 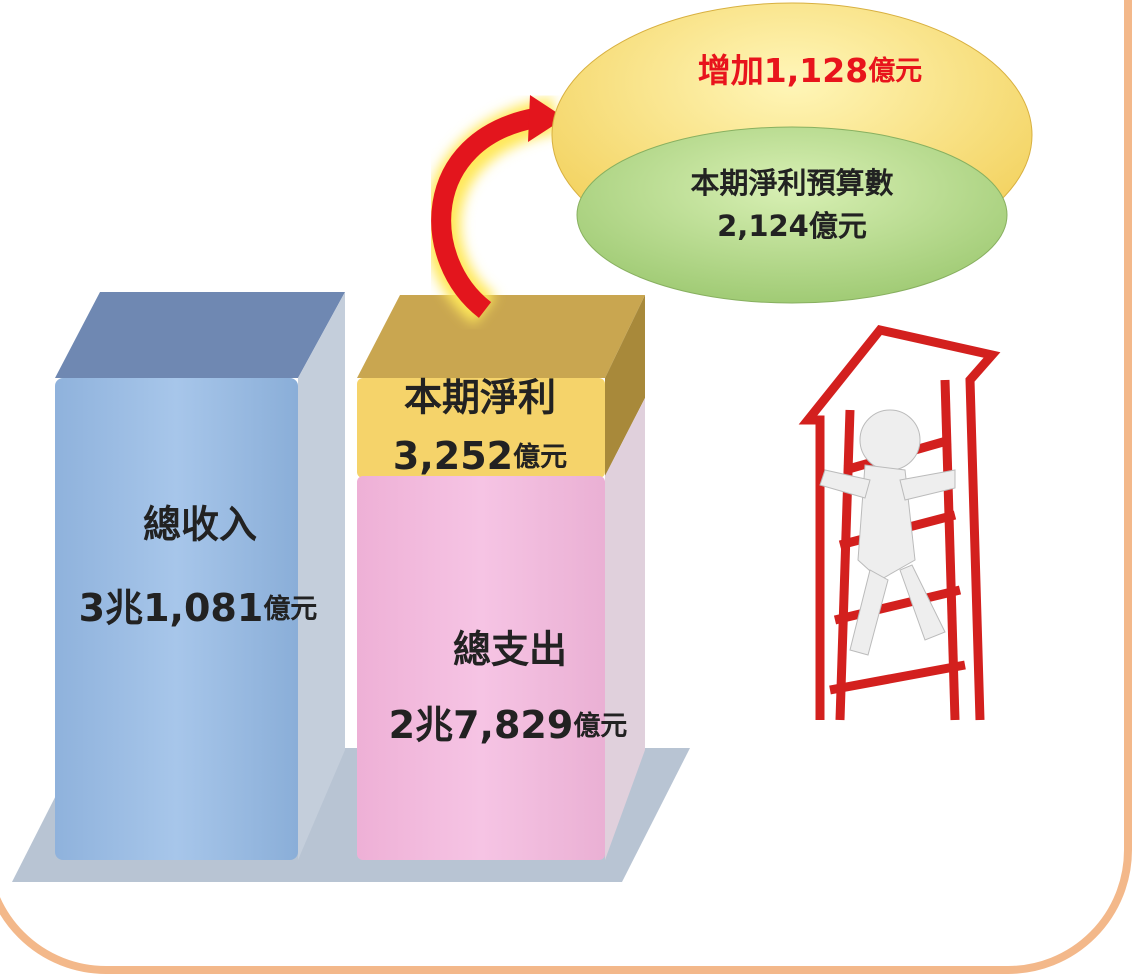 I want to click on revenue-amount: 3兆1,081億元, so click(x=198, y=608).